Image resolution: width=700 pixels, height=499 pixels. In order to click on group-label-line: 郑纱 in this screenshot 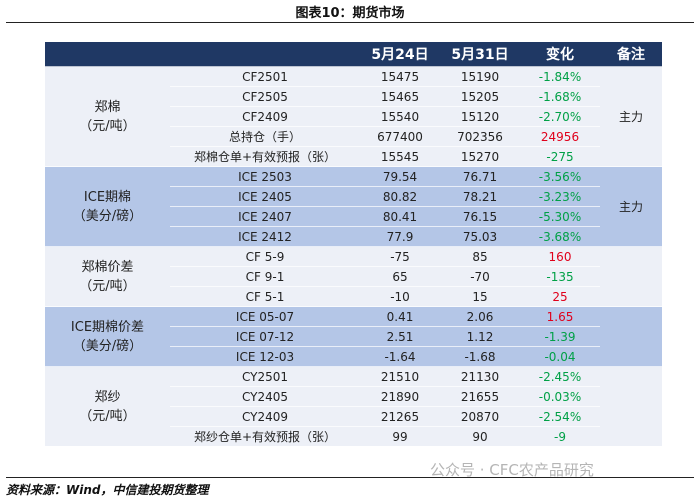, I will do `click(107, 397)`.